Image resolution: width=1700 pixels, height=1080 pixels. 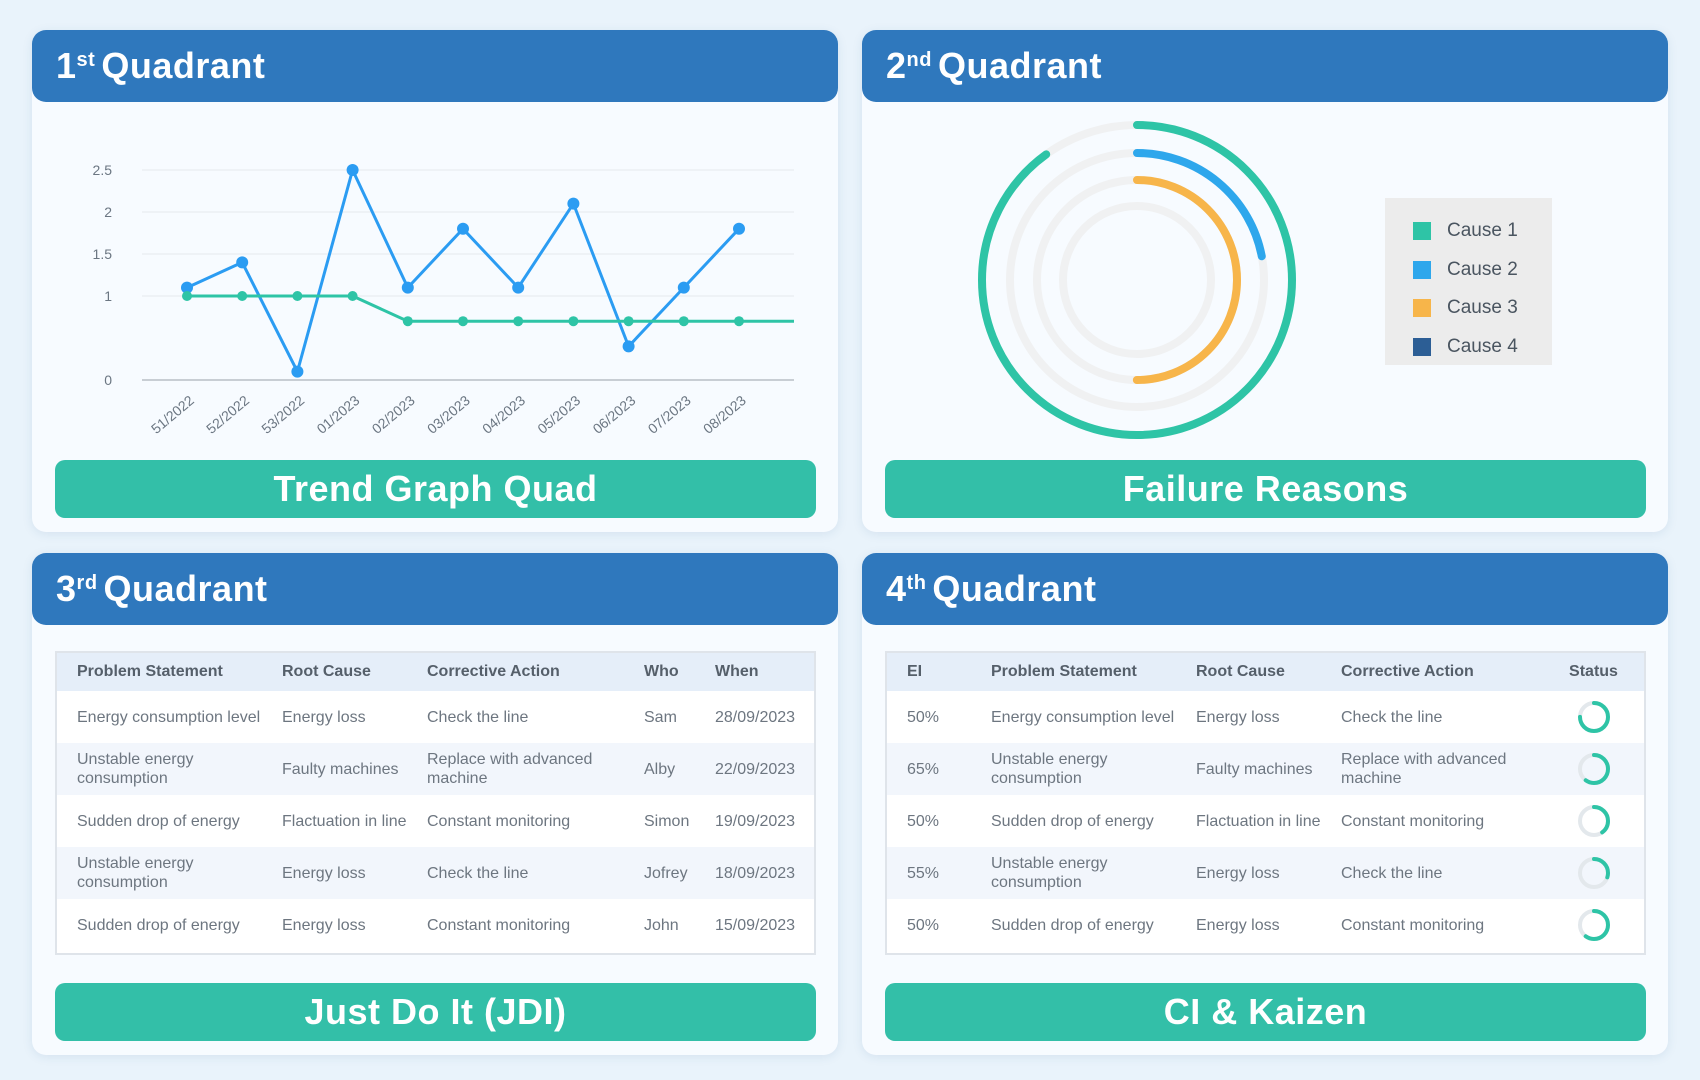 I want to click on table-cell: Energy consumption level, so click(x=1083, y=717).